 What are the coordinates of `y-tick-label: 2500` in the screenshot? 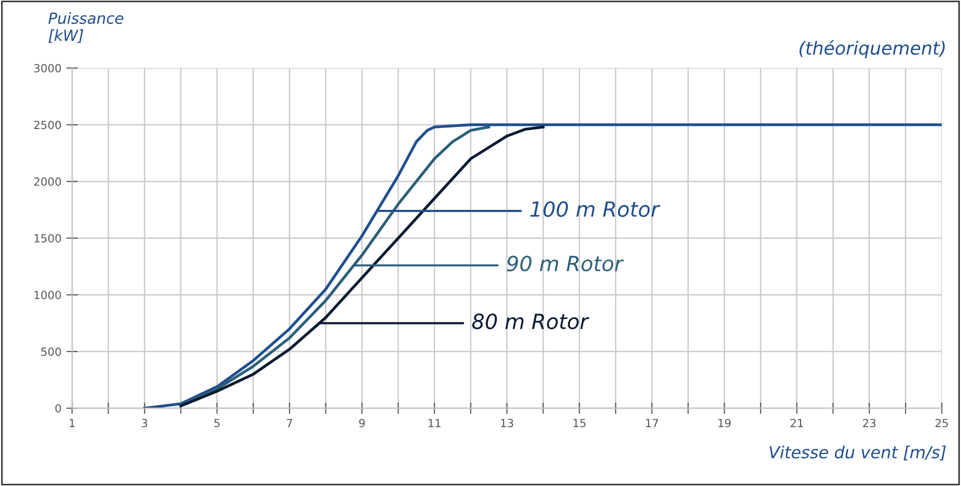 It's located at (47, 125).